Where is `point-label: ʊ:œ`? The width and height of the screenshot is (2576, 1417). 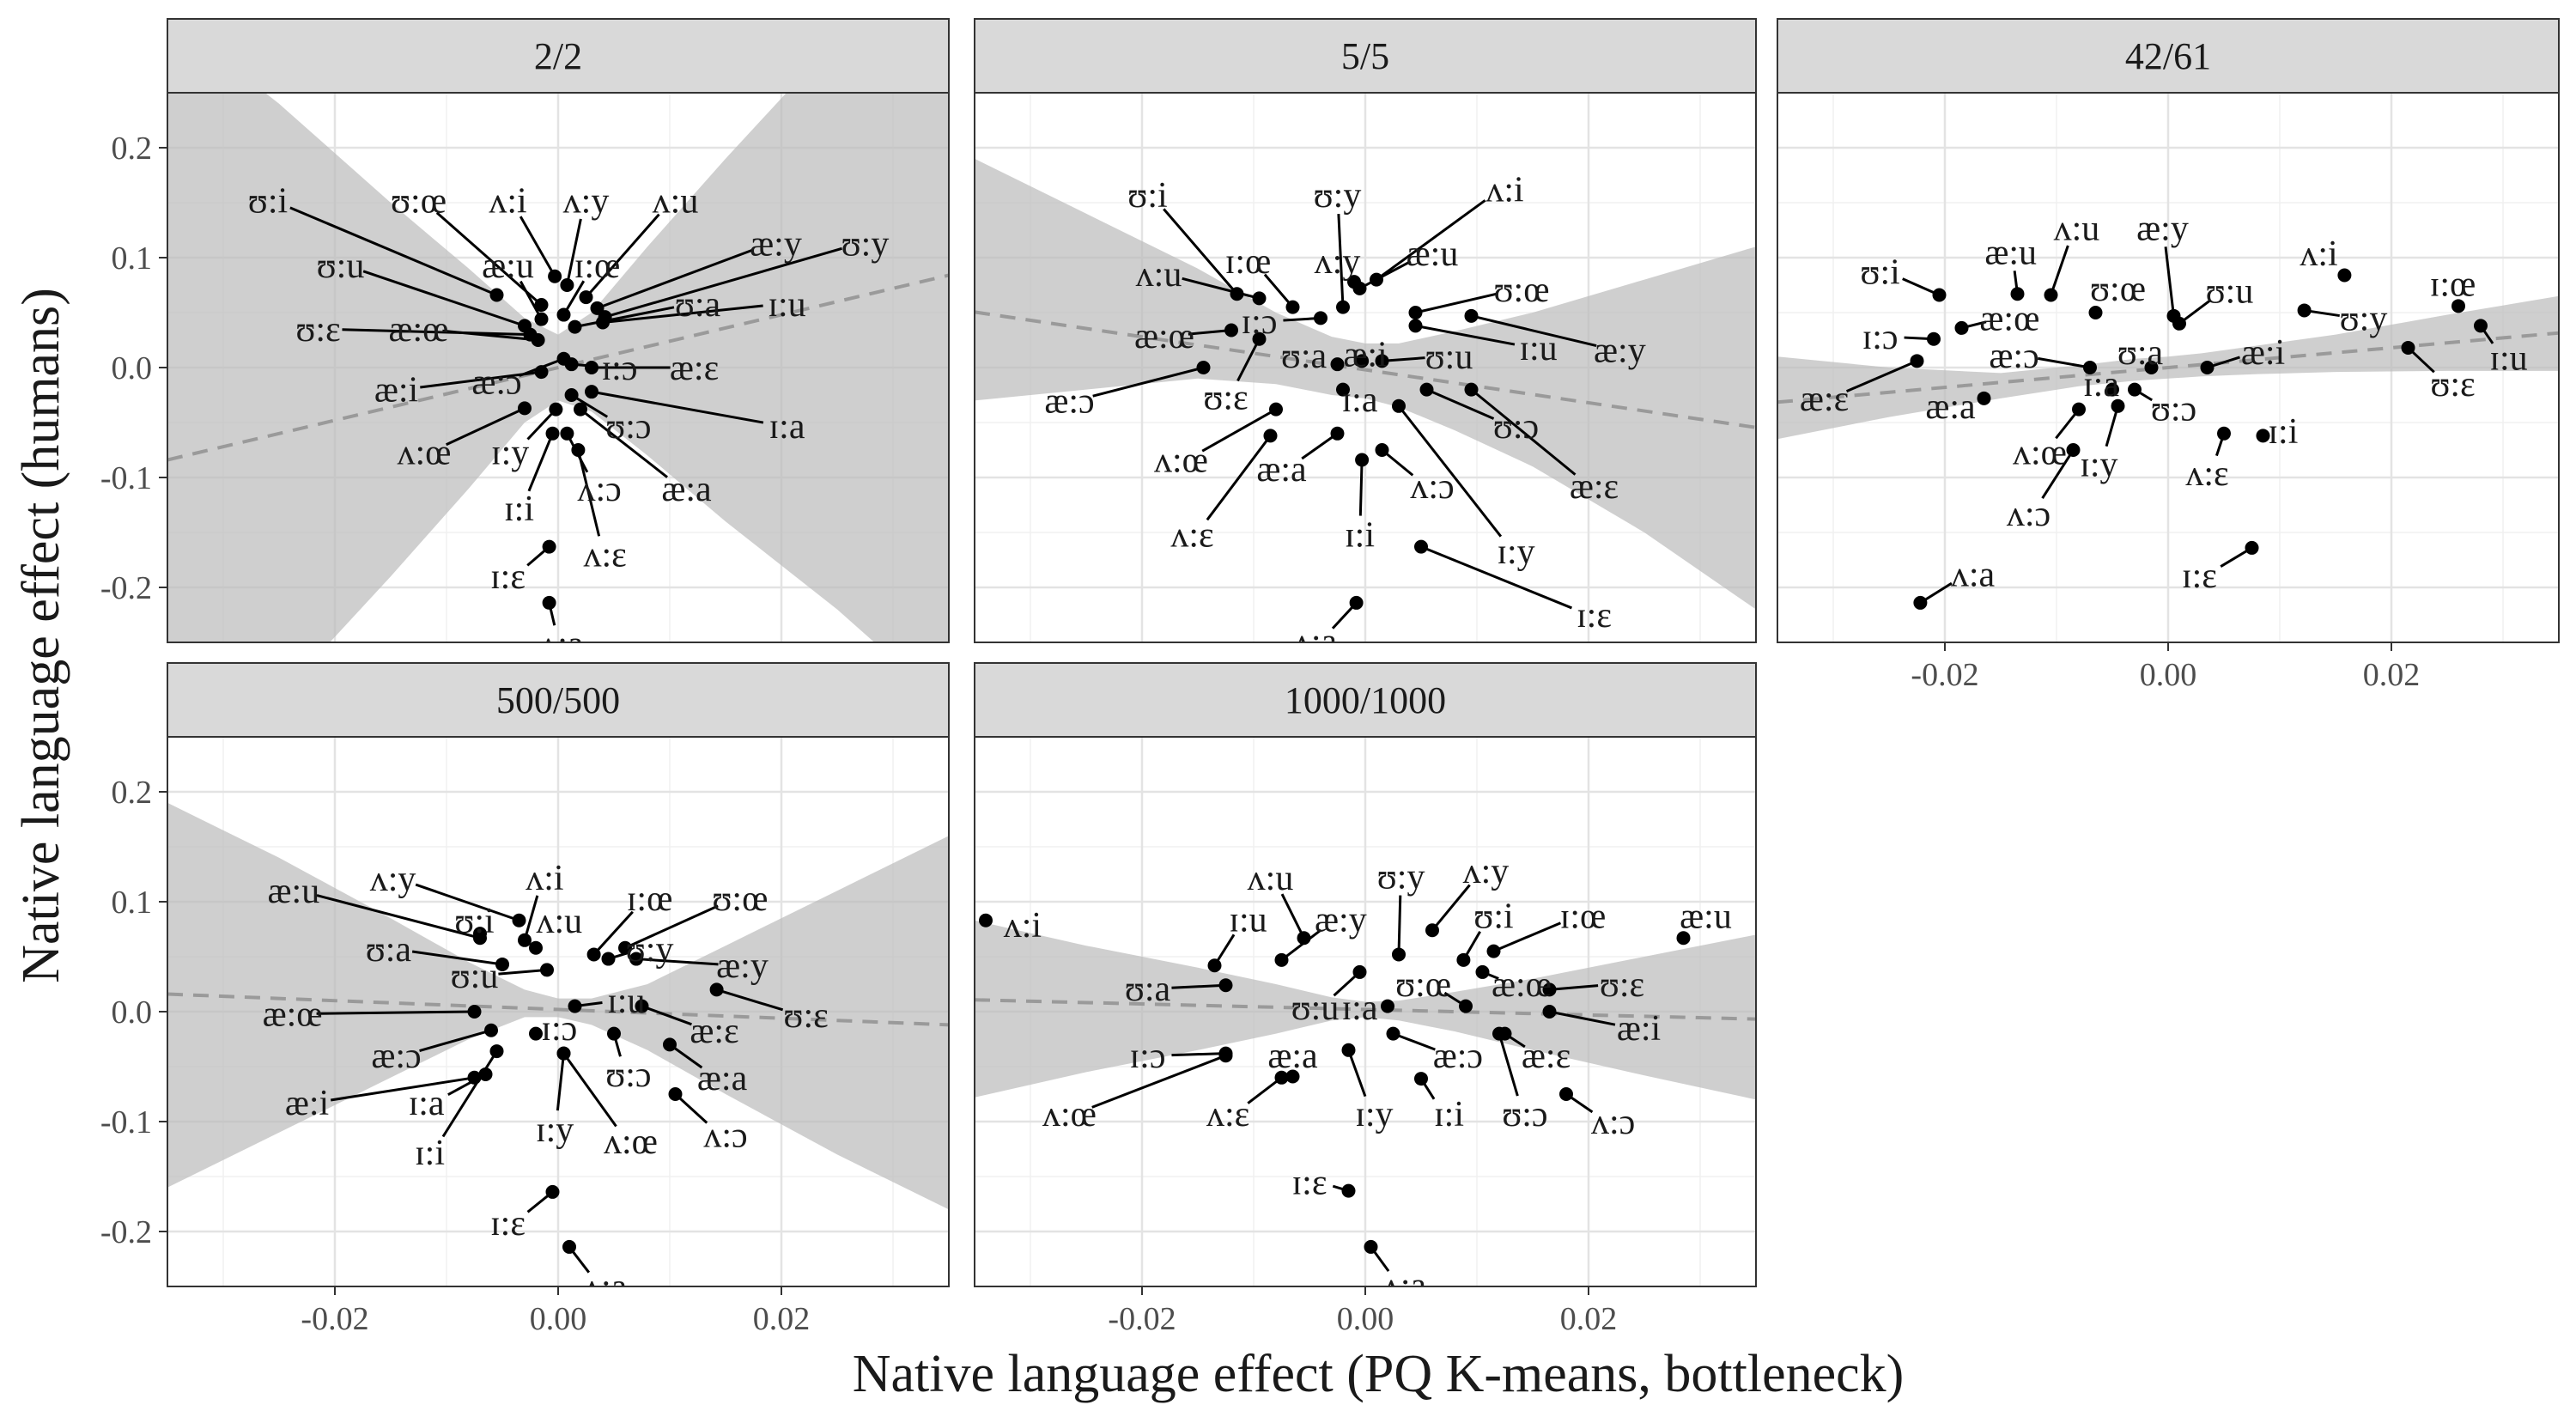
point-label: ʊ:œ is located at coordinates (1521, 290).